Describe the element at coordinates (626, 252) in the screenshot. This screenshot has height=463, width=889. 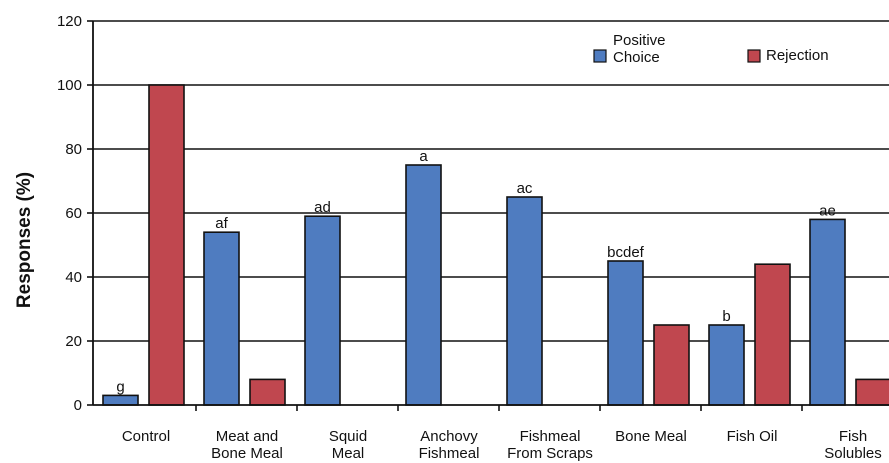
I see `significance-label: bcdef` at that location.